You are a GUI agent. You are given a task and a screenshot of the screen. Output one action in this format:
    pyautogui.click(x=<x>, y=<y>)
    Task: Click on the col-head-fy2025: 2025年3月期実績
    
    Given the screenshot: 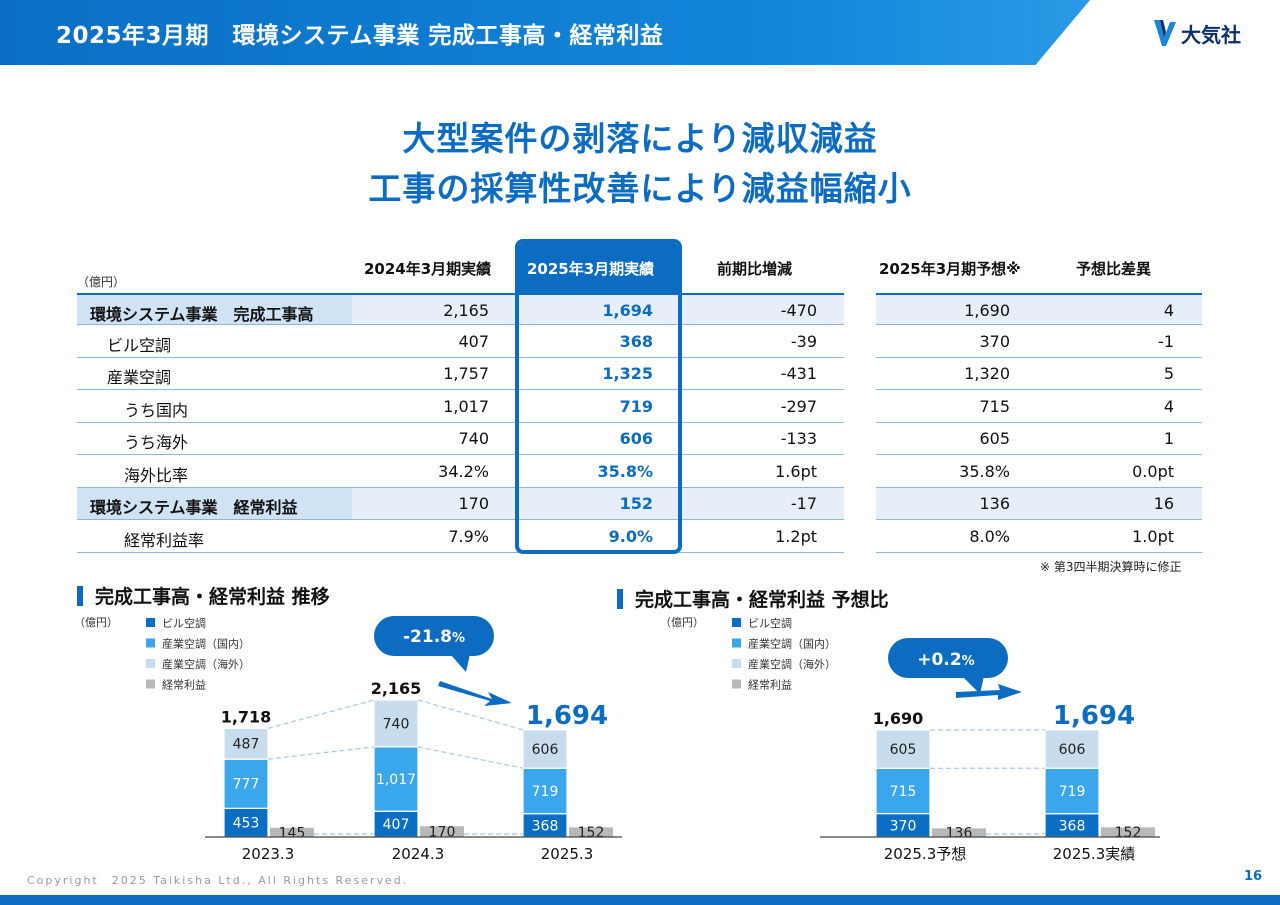 What is the action you would take?
    pyautogui.click(x=591, y=269)
    